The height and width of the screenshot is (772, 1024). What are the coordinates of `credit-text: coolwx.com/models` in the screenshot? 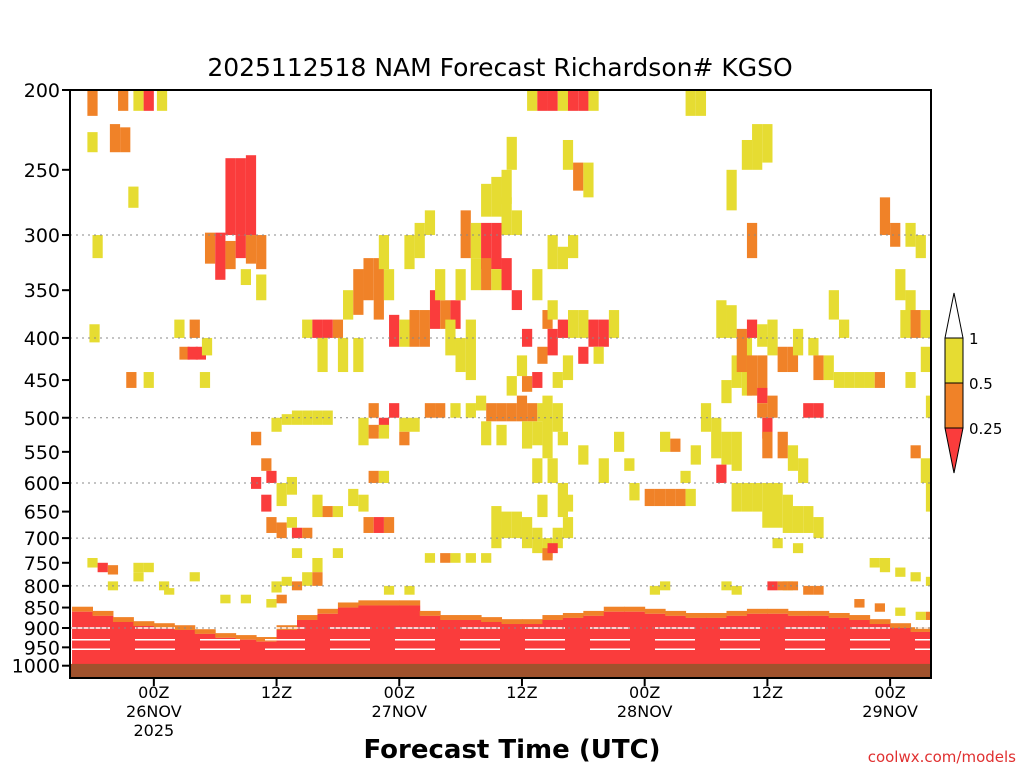 It's located at (942, 757).